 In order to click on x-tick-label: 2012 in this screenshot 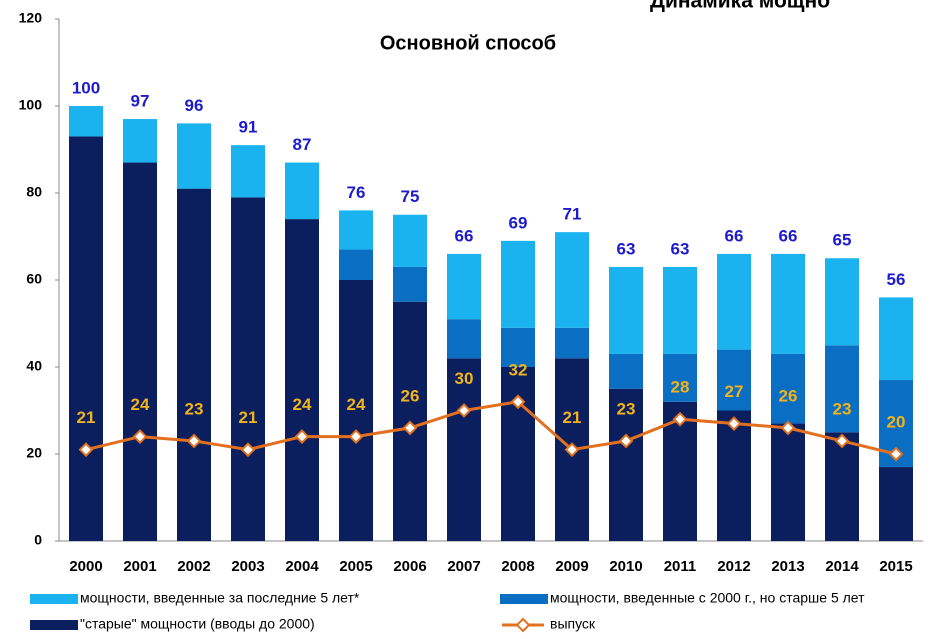, I will do `click(733, 566)`.